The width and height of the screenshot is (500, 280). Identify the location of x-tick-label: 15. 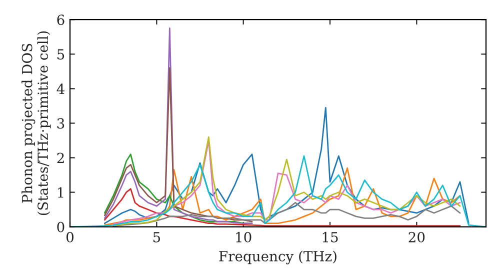
(330, 237).